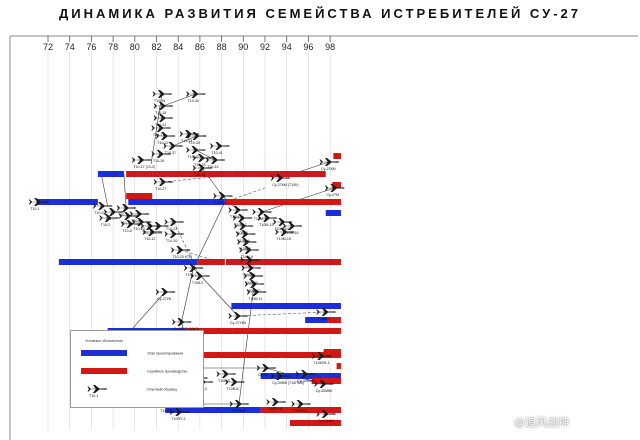  What do you see at coordinates (321, 363) in the screenshot?
I see `aircraft-label: Т10КУБ-1` at bounding box center [321, 363].